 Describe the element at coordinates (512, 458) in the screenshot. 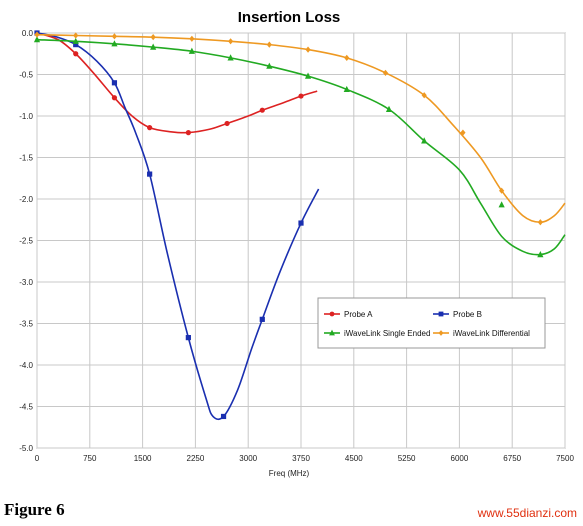

I see `x-tick-label: 6750` at that location.